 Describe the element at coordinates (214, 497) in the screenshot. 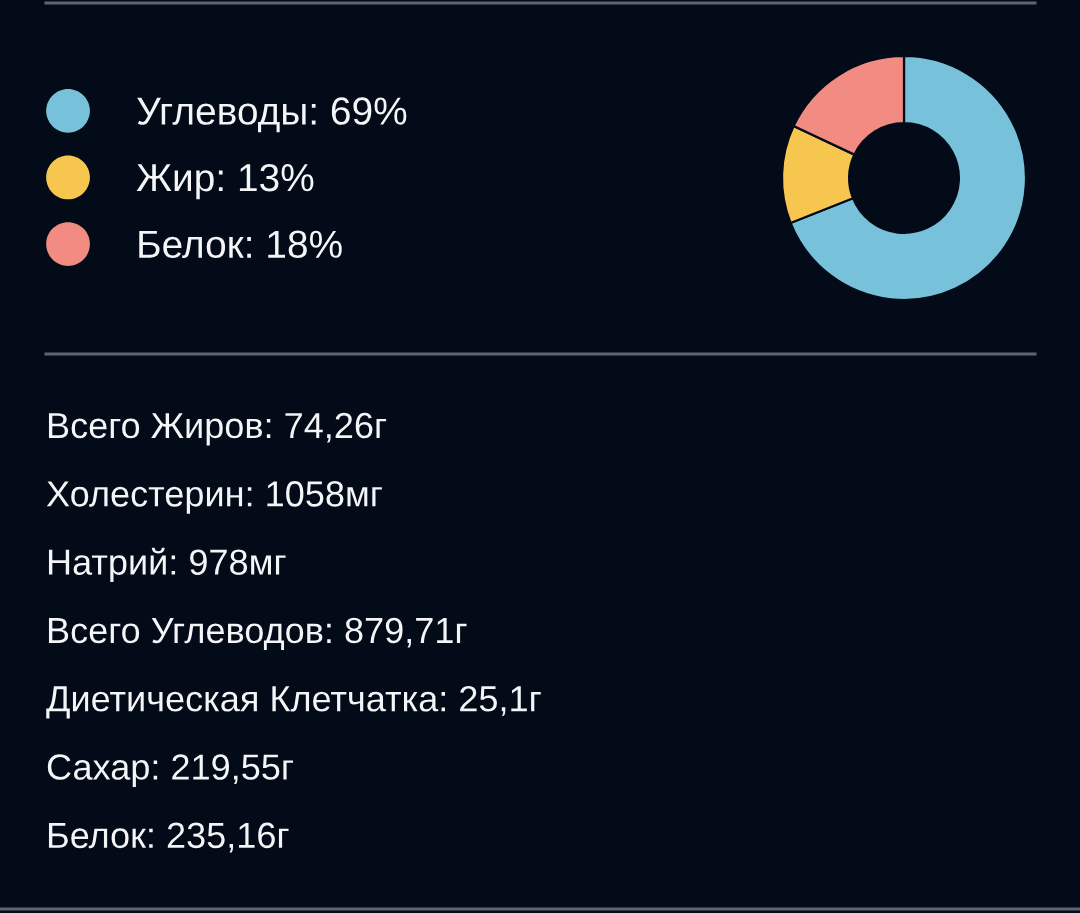

I see `text: Холестерин: 1058мг` at that location.